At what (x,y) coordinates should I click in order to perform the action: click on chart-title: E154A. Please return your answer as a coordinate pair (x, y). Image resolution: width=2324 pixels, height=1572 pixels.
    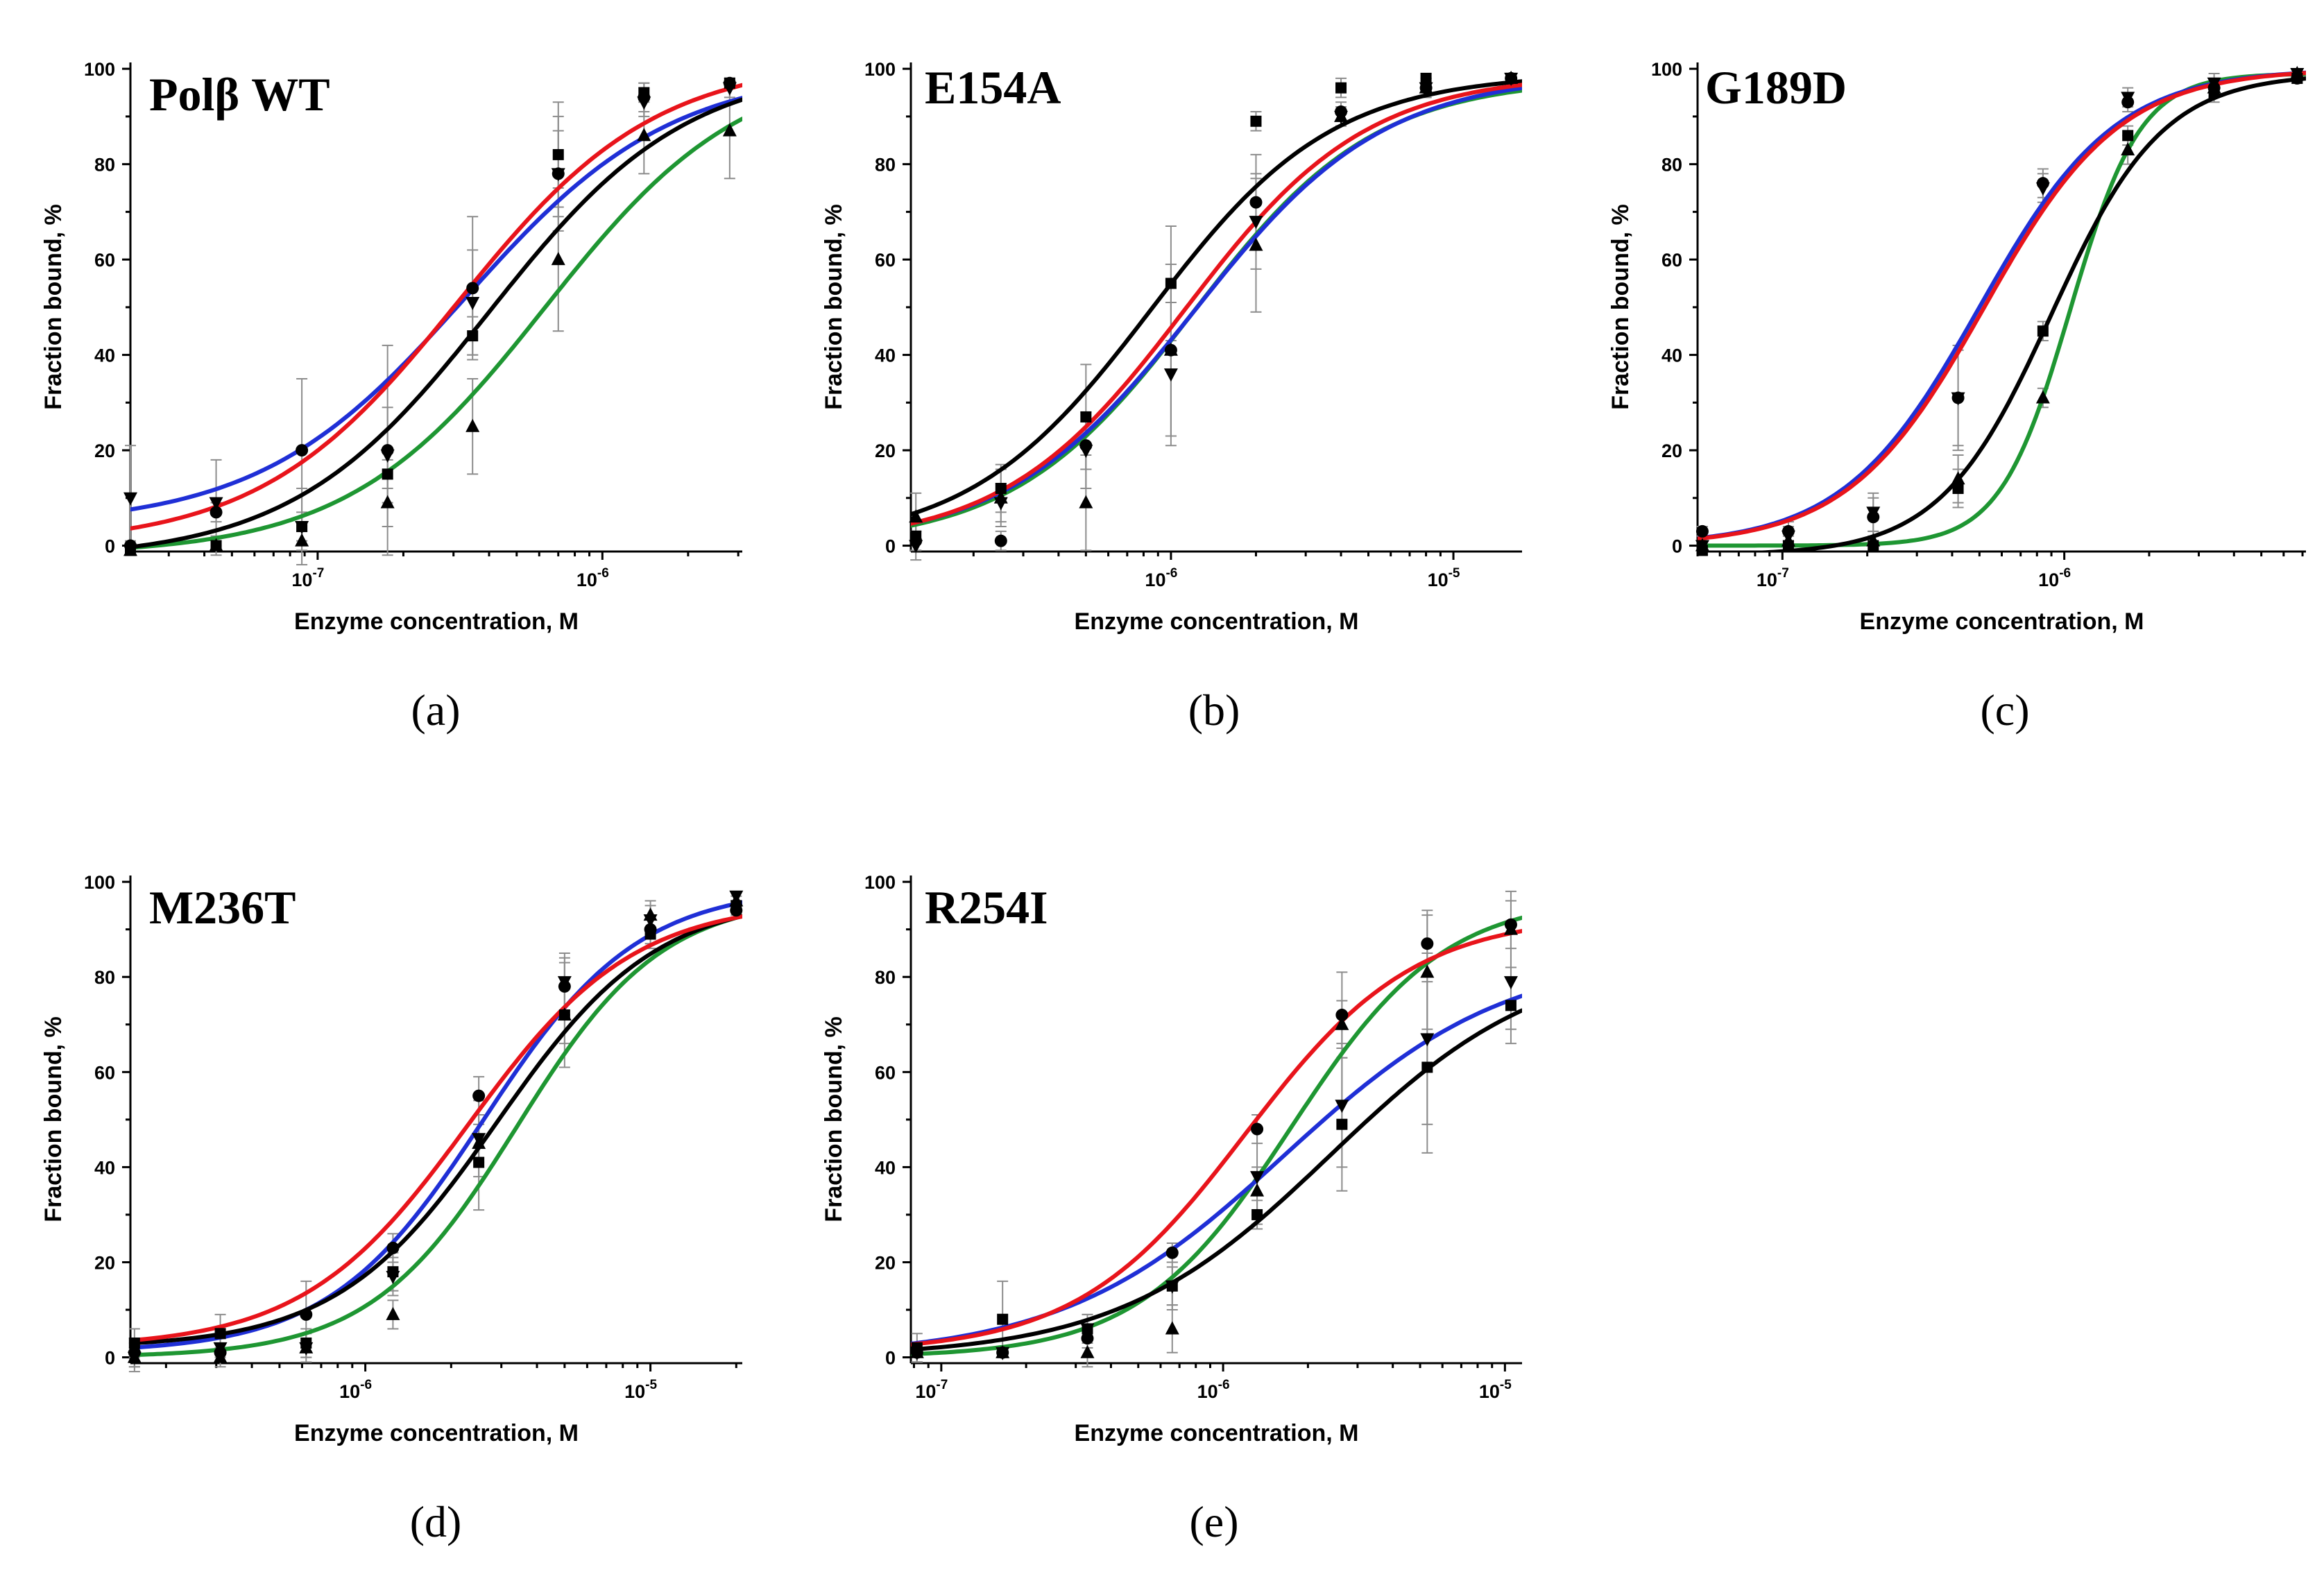
    Looking at the image, I should click on (993, 87).